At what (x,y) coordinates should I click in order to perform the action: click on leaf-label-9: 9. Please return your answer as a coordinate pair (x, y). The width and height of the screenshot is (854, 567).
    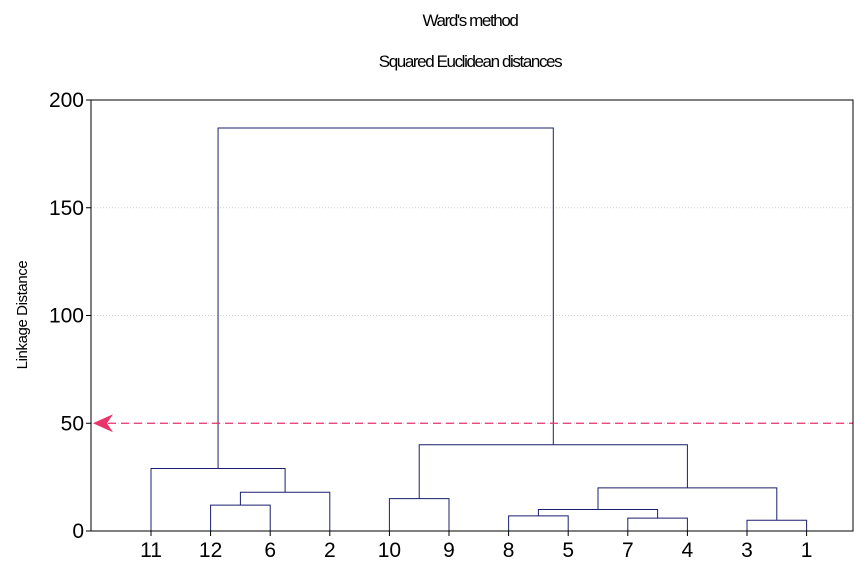
    Looking at the image, I should click on (449, 550).